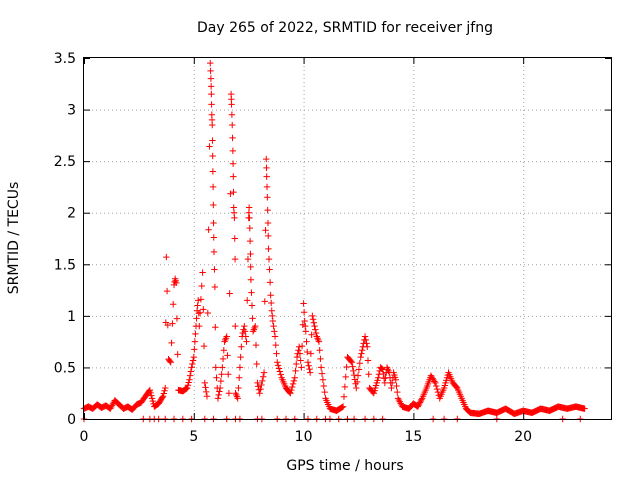 The image size is (640, 480). What do you see at coordinates (413, 437) in the screenshot?
I see `x-tick-label: 15` at bounding box center [413, 437].